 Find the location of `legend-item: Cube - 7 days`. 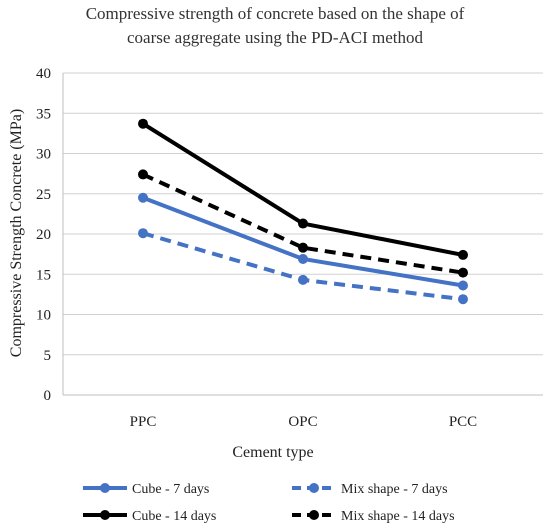

legend-item: Cube - 7 days is located at coordinates (146, 489).